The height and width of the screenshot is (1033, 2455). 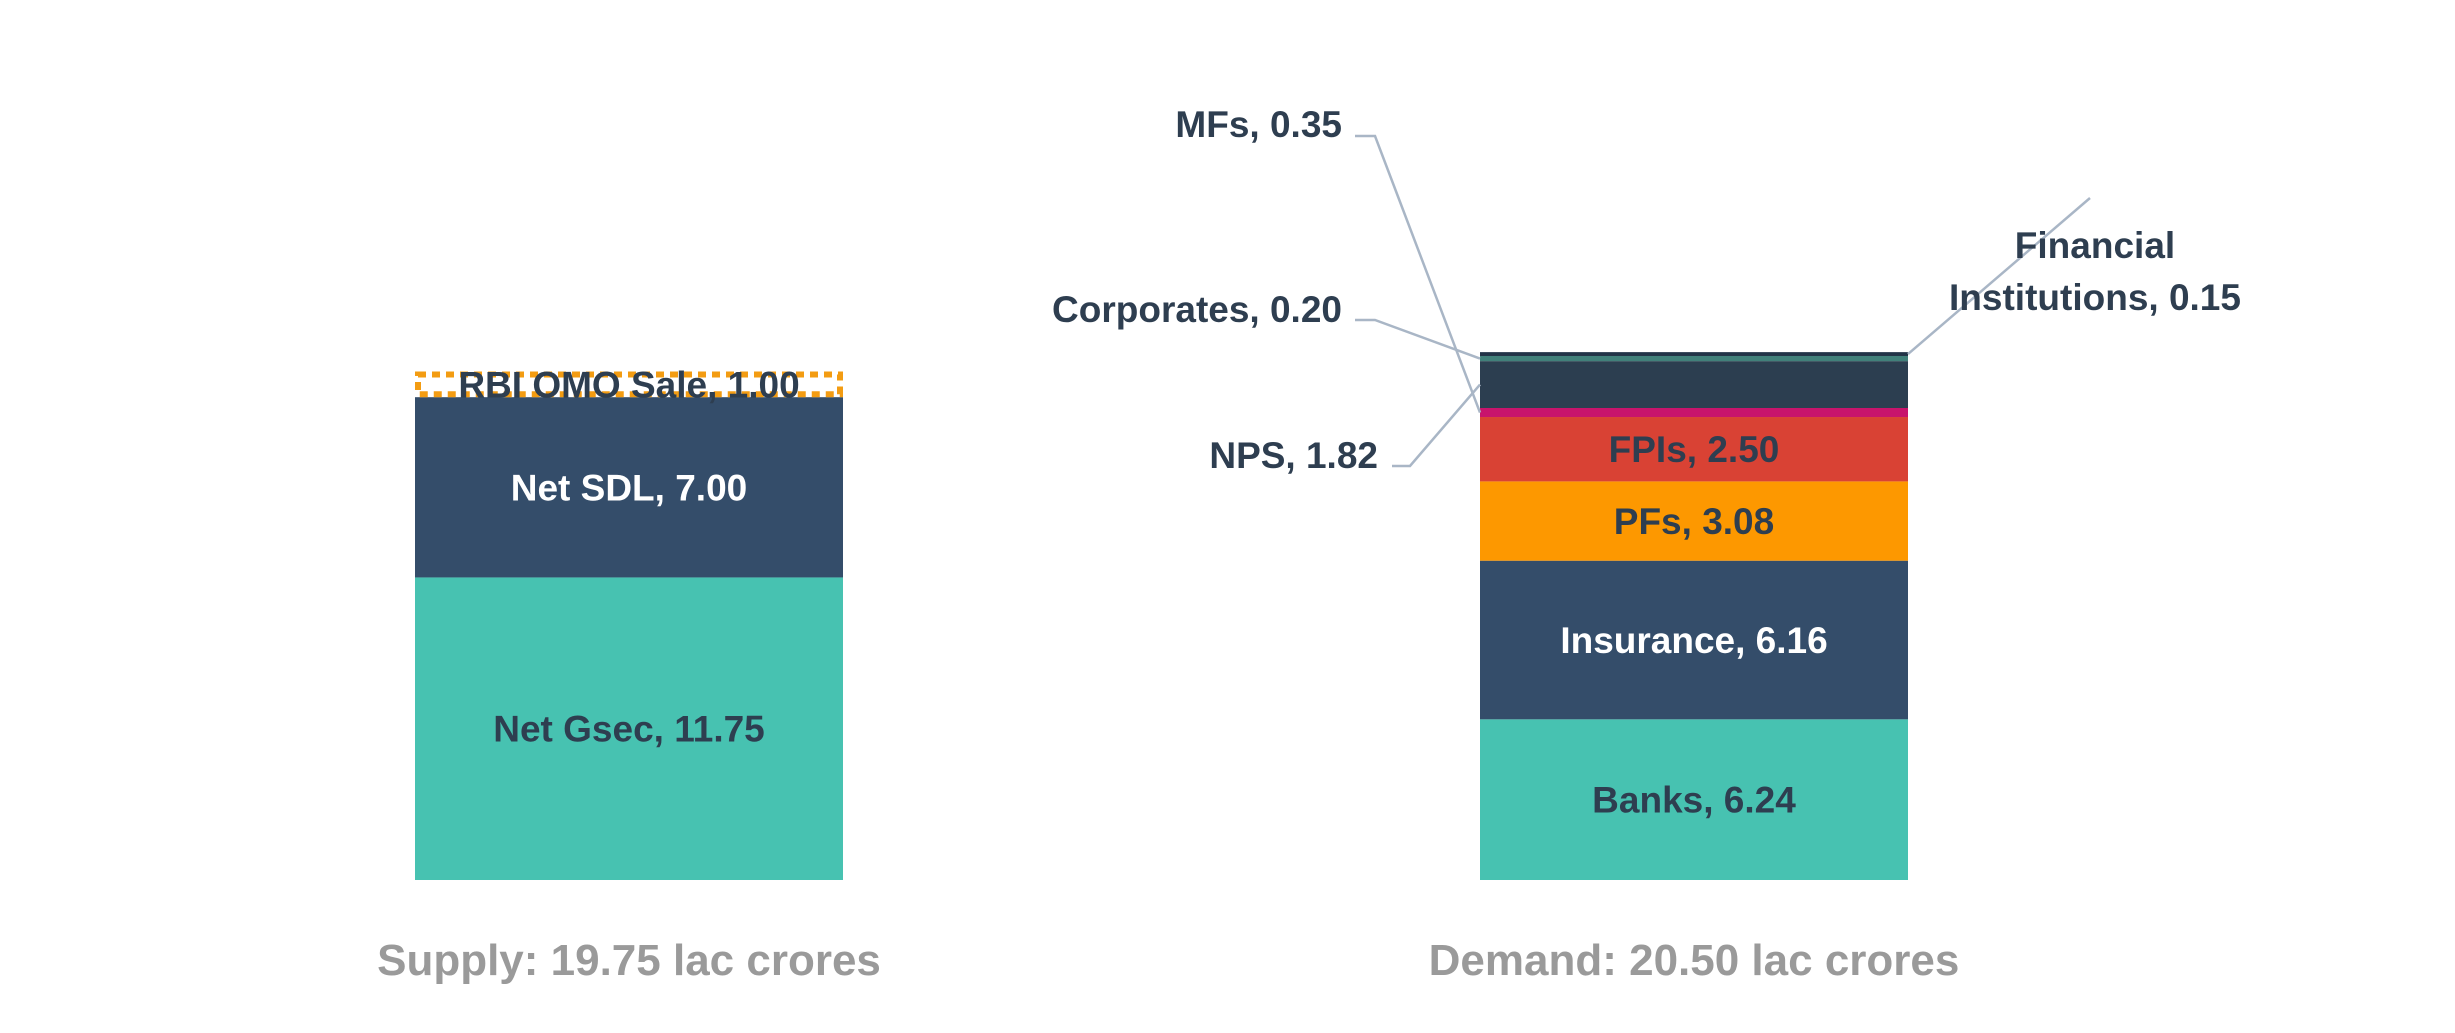 I want to click on demand-segment-banks, so click(x=1694, y=799).